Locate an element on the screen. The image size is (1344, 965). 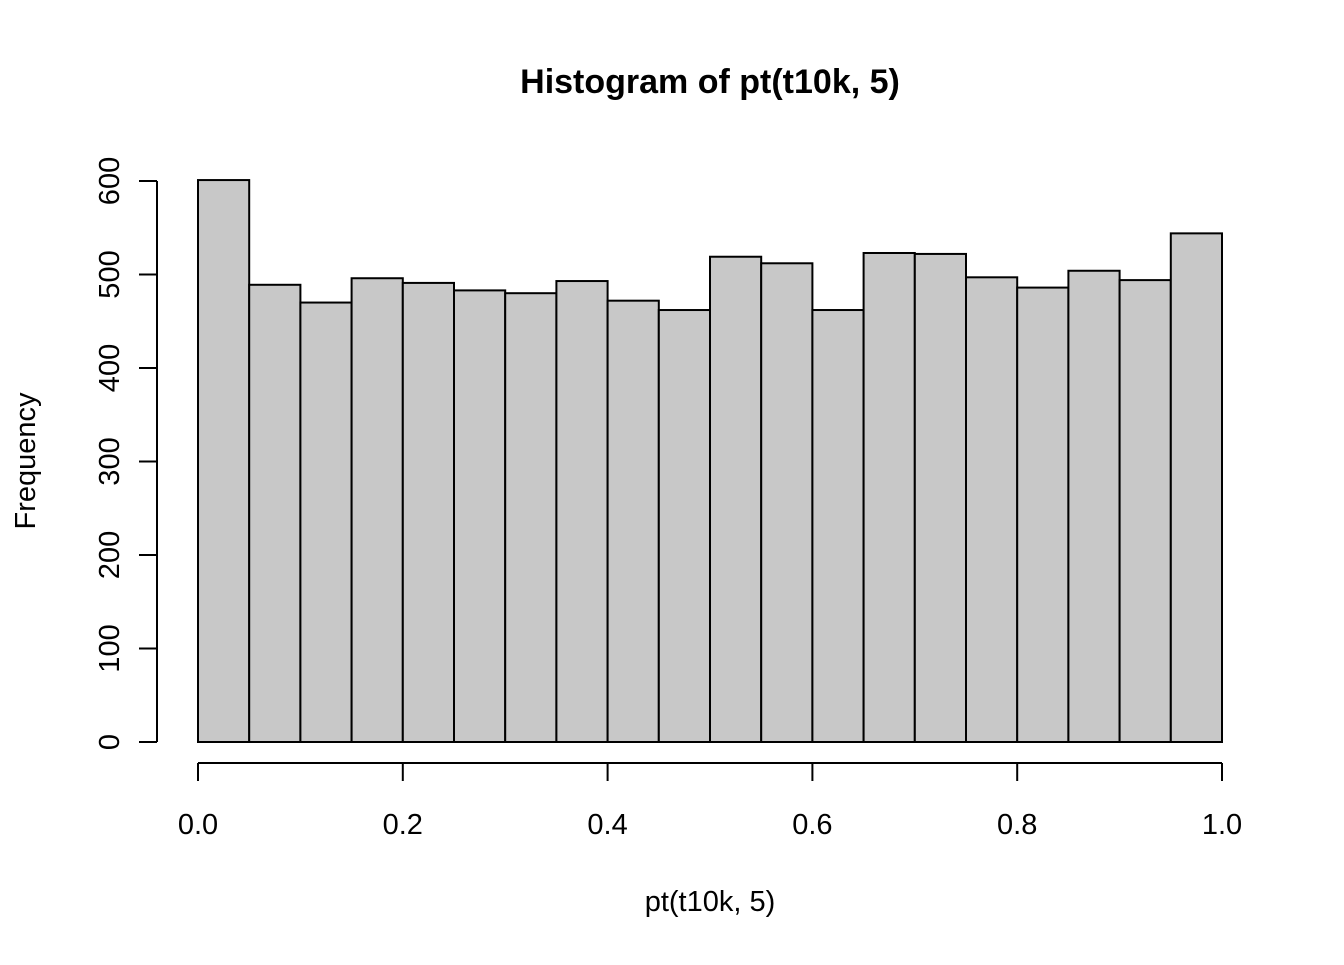
x-axis-label: pt(t10k, 5) is located at coordinates (710, 902).